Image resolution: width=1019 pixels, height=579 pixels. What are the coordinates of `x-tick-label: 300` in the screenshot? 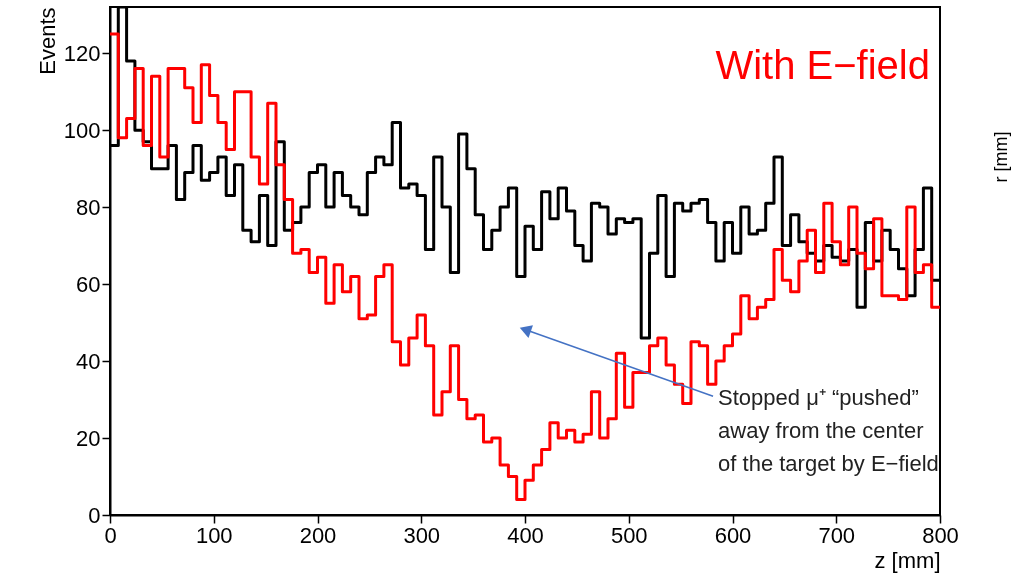 It's located at (422, 535).